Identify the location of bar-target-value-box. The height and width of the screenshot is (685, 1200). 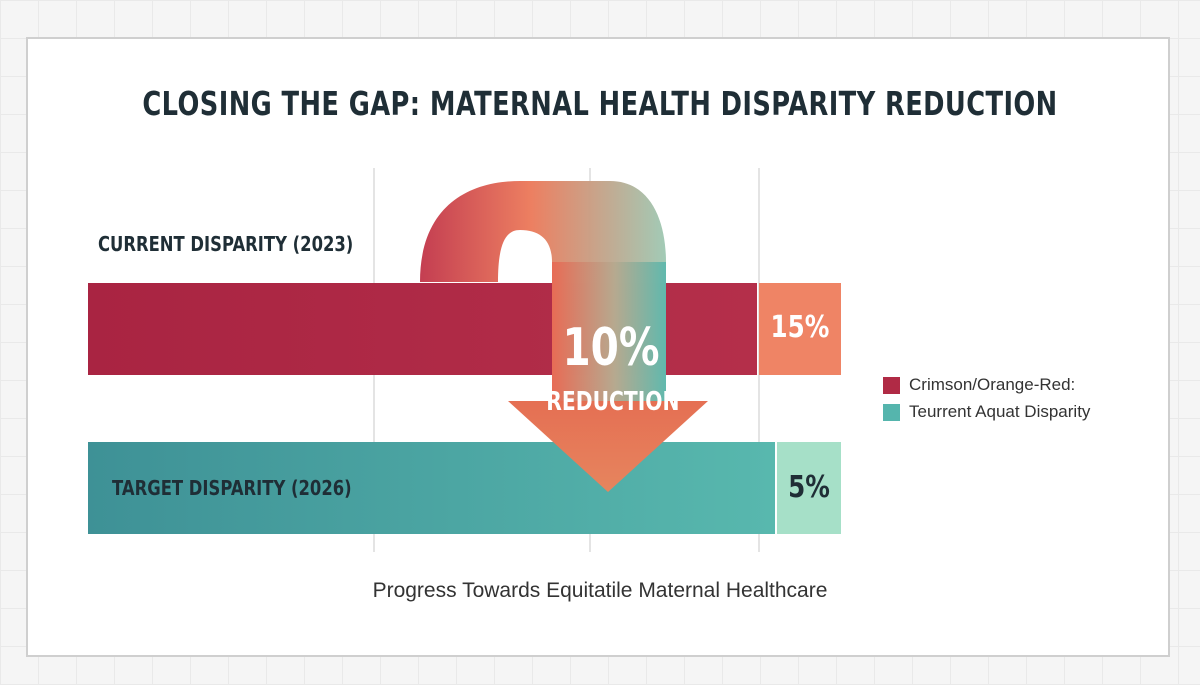
(809, 488).